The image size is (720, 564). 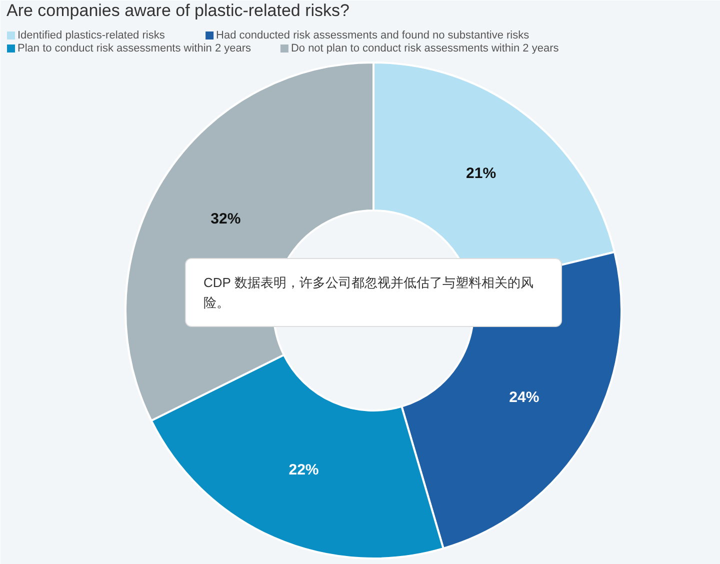 What do you see at coordinates (92, 36) in the screenshot?
I see `legend-label: Identified plastics-related risks` at bounding box center [92, 36].